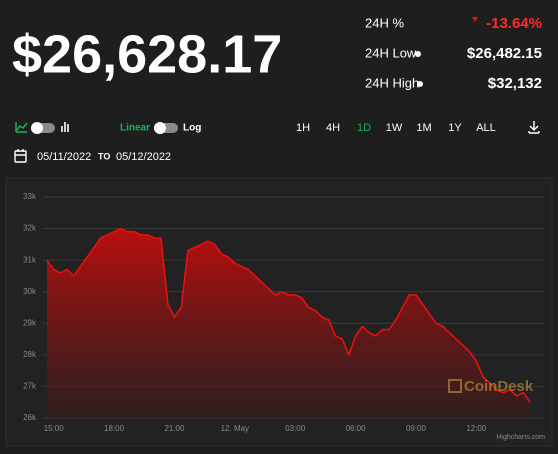 This screenshot has width=558, height=454. What do you see at coordinates (43, 128) in the screenshot?
I see `chart-type-toggle` at bounding box center [43, 128].